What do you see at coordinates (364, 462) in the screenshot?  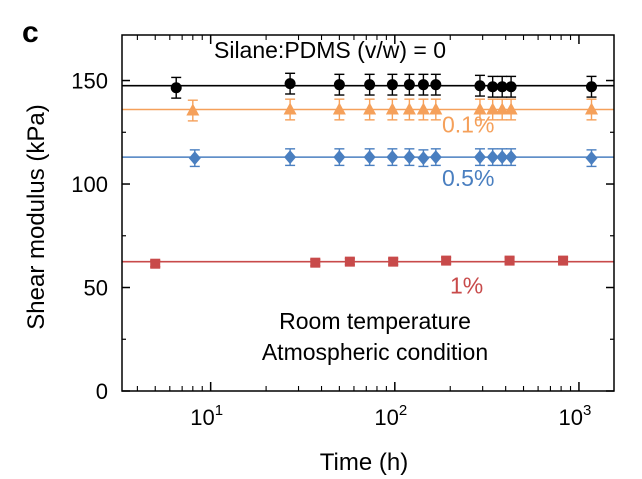 I see `x-axis-label: Time (h)` at bounding box center [364, 462].